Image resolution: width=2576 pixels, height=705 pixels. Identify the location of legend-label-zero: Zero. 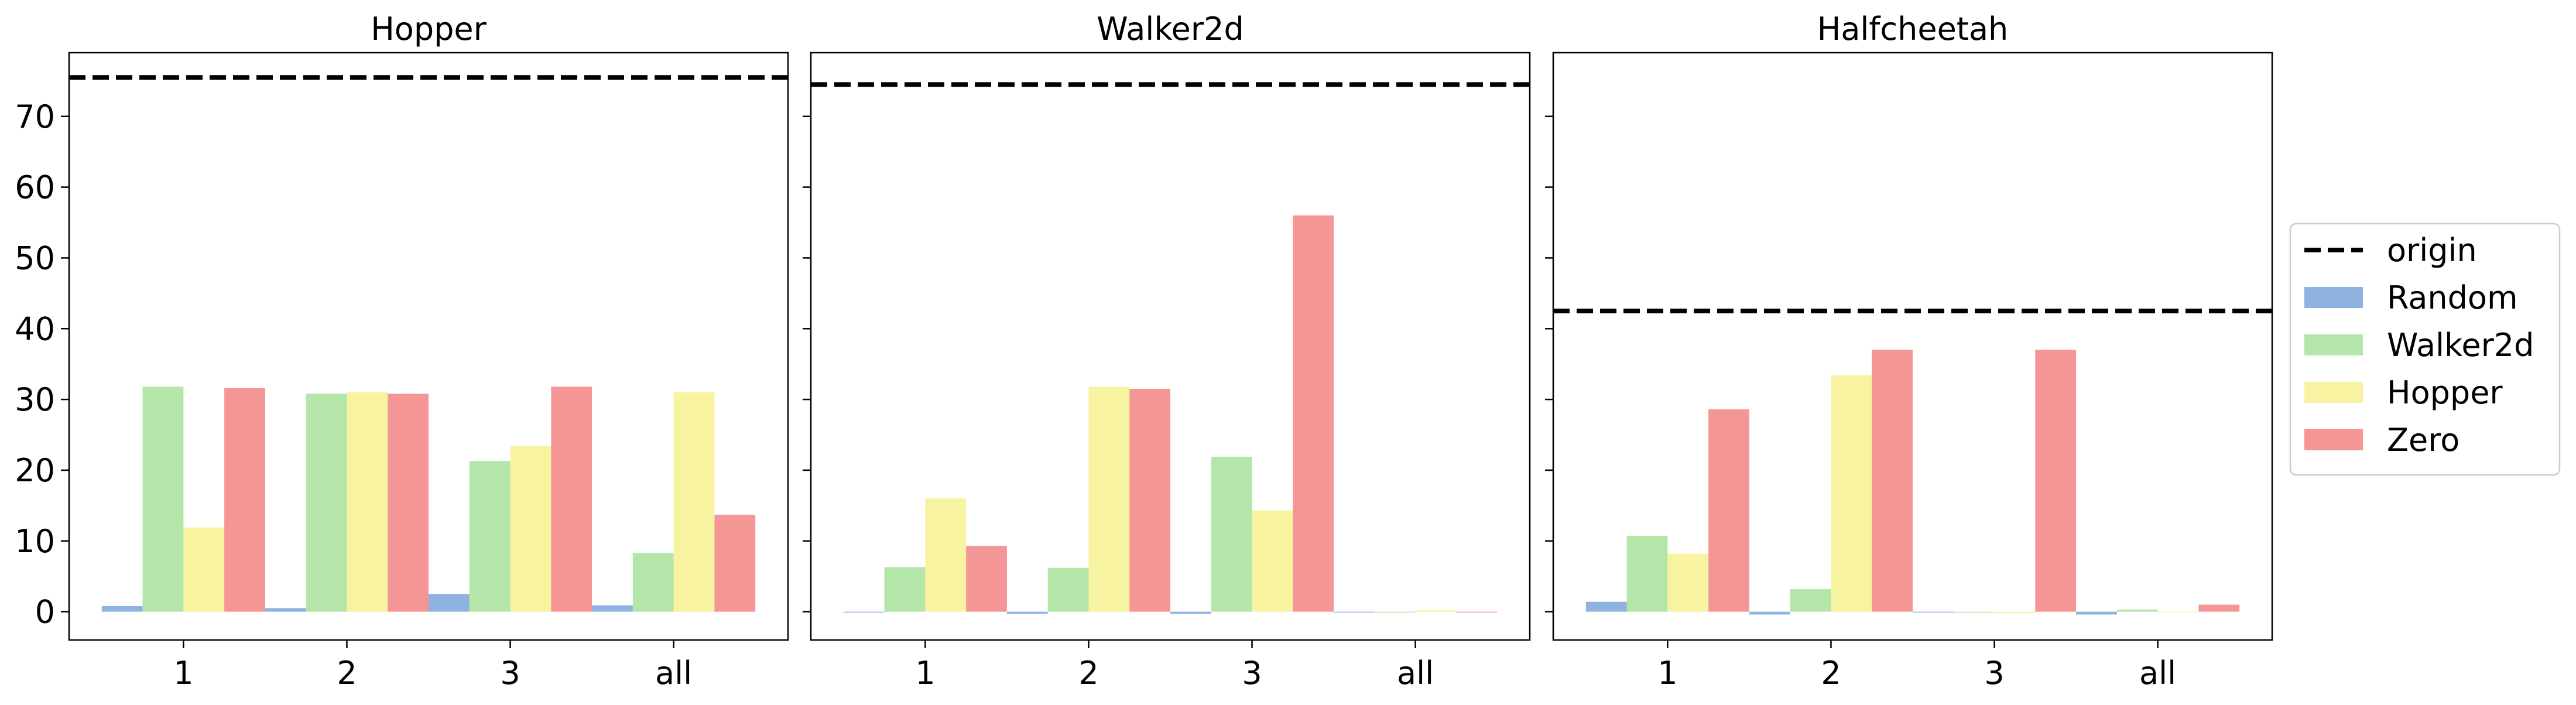
(2423, 440).